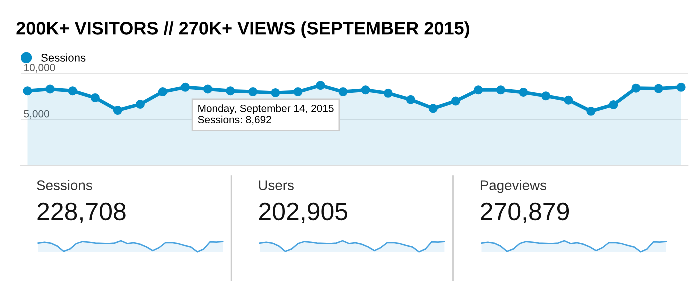 The image size is (700, 289). I want to click on text: Pageviews, so click(513, 187).